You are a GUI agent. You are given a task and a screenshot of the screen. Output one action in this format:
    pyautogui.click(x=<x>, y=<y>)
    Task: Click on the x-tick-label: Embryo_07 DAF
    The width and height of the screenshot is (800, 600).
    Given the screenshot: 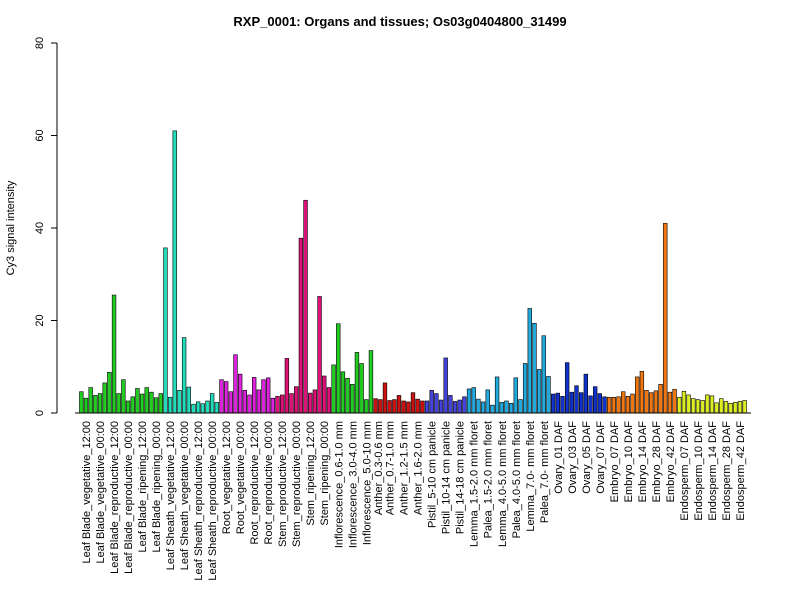 What is the action you would take?
    pyautogui.click(x=615, y=462)
    